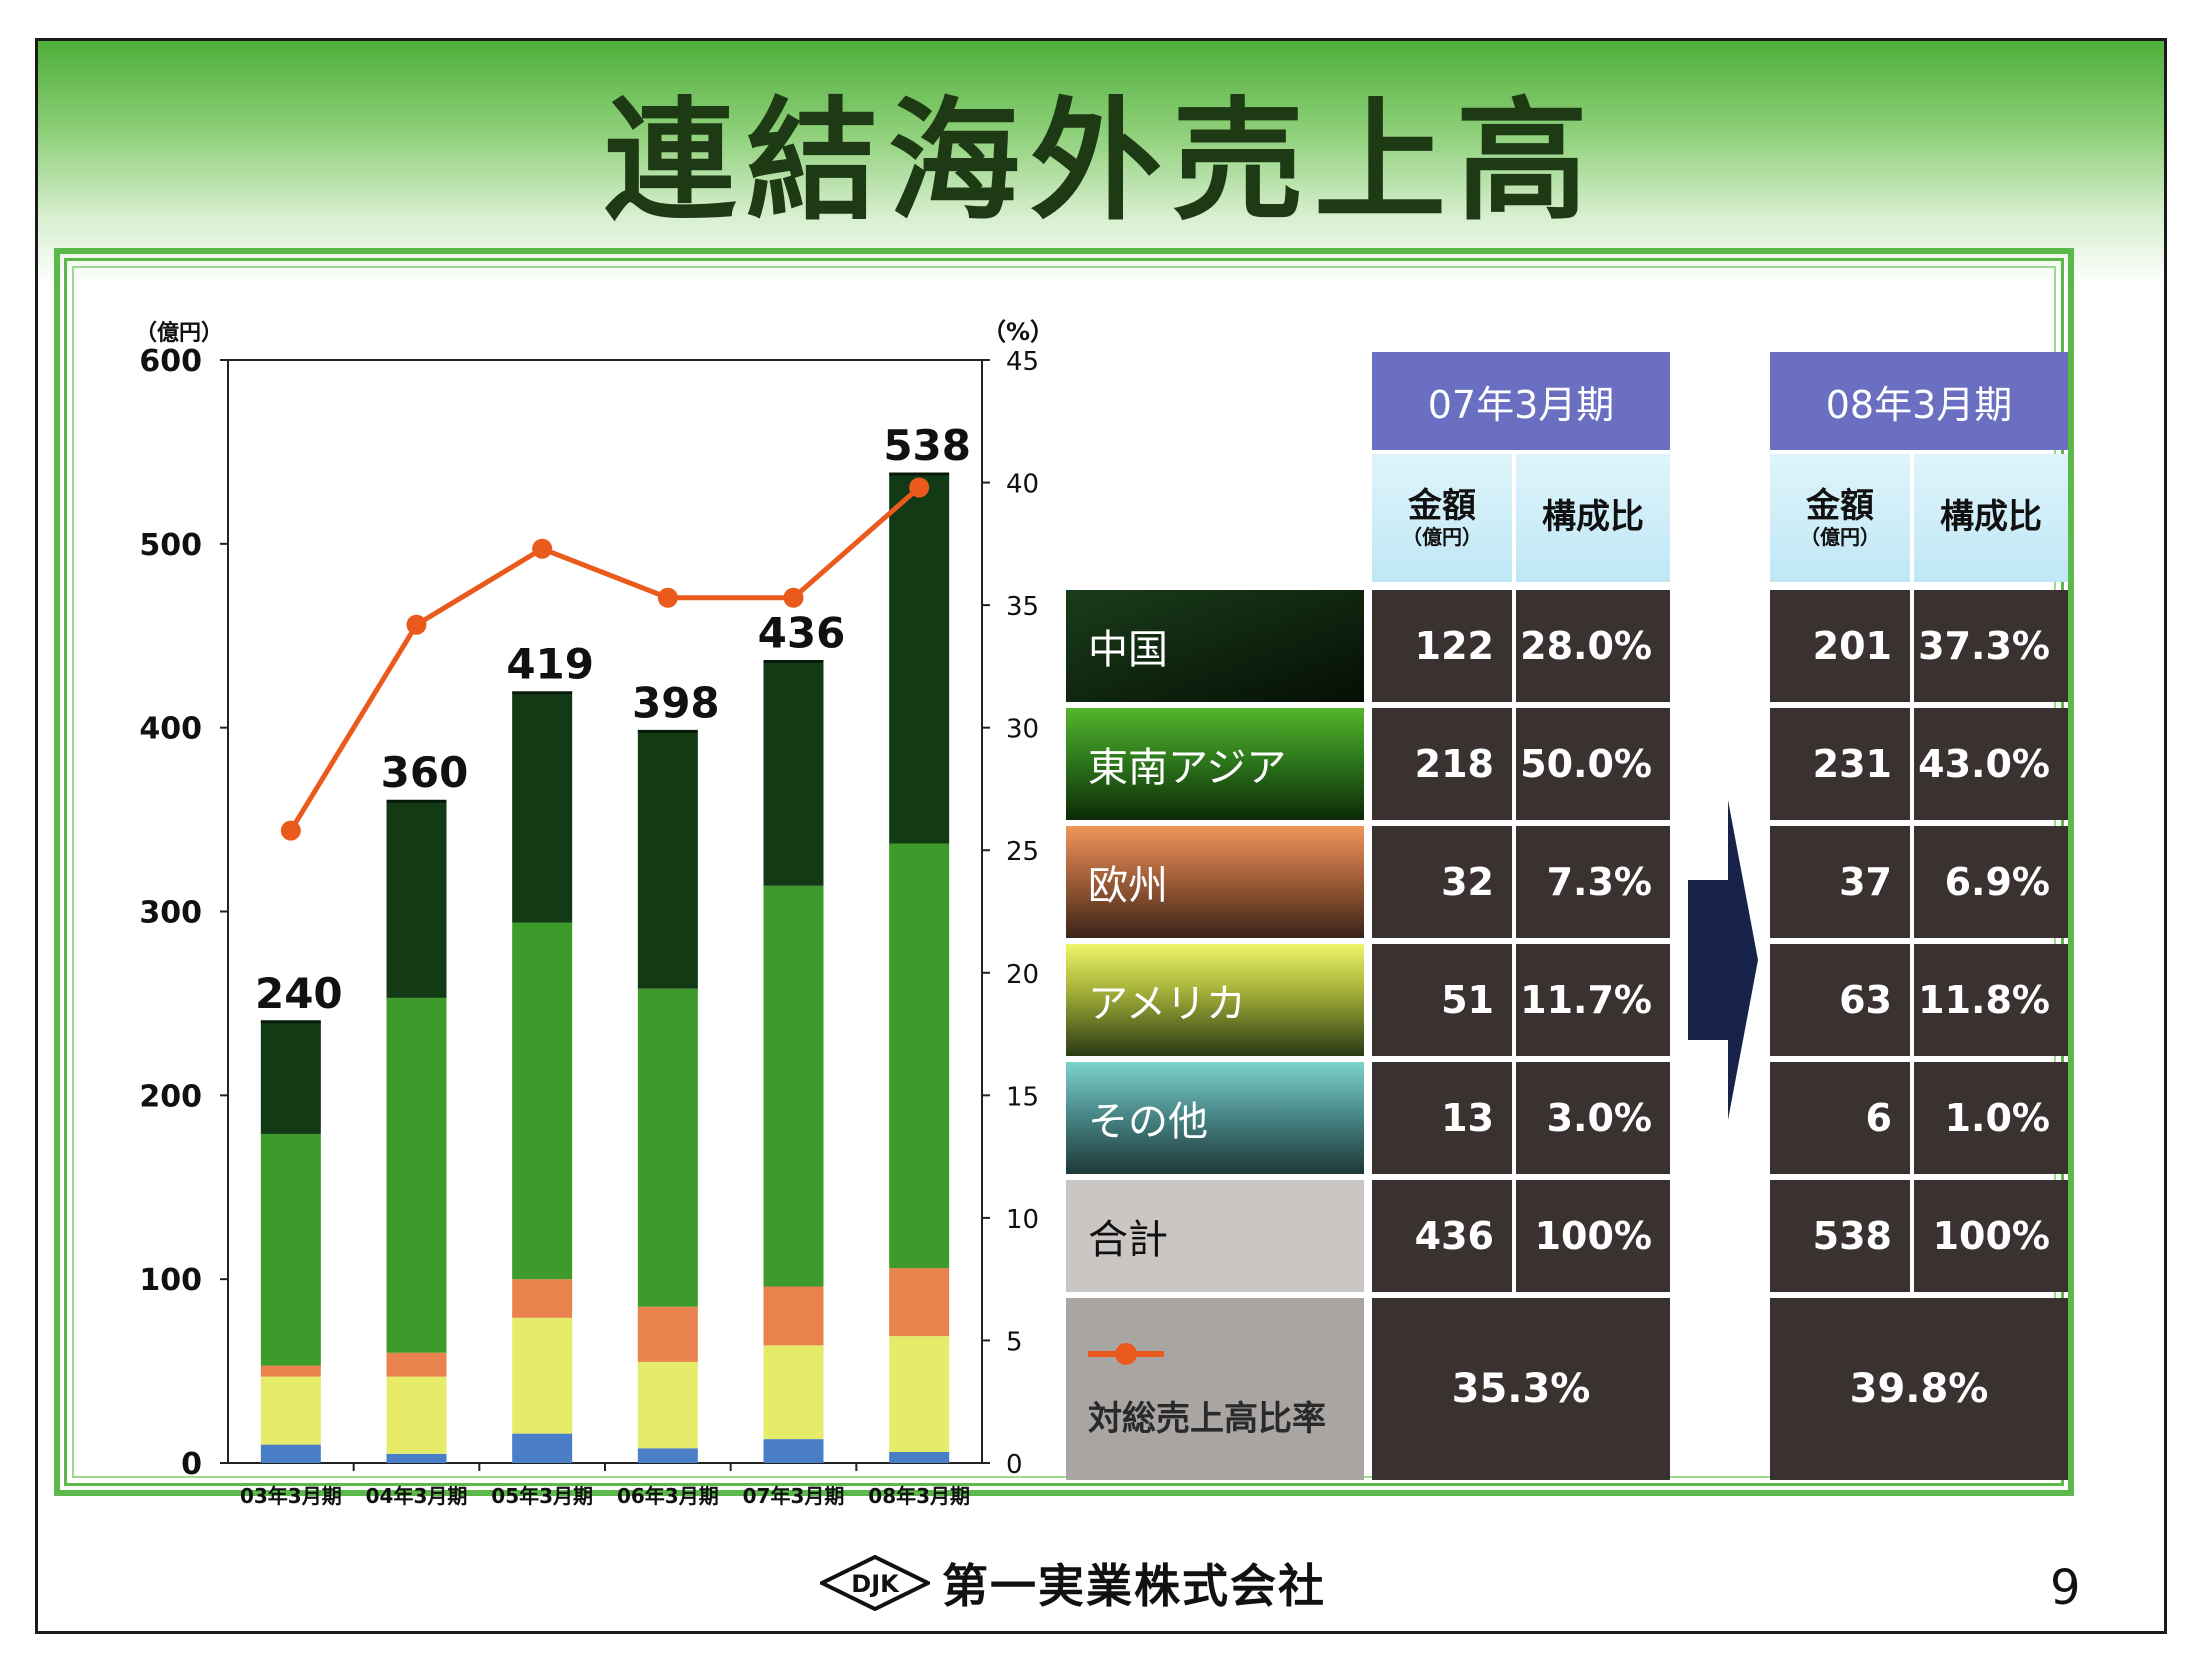 This screenshot has height=1656, width=2194. What do you see at coordinates (1840, 882) in the screenshot?
I see `amount-08-europe: 37` at bounding box center [1840, 882].